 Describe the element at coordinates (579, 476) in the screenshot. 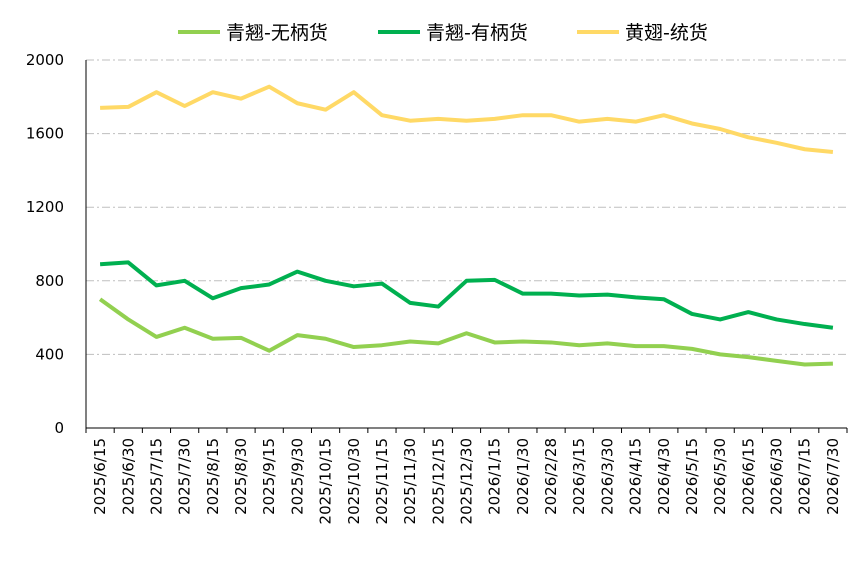

I see `x-tick-label: 2026/3/15` at that location.